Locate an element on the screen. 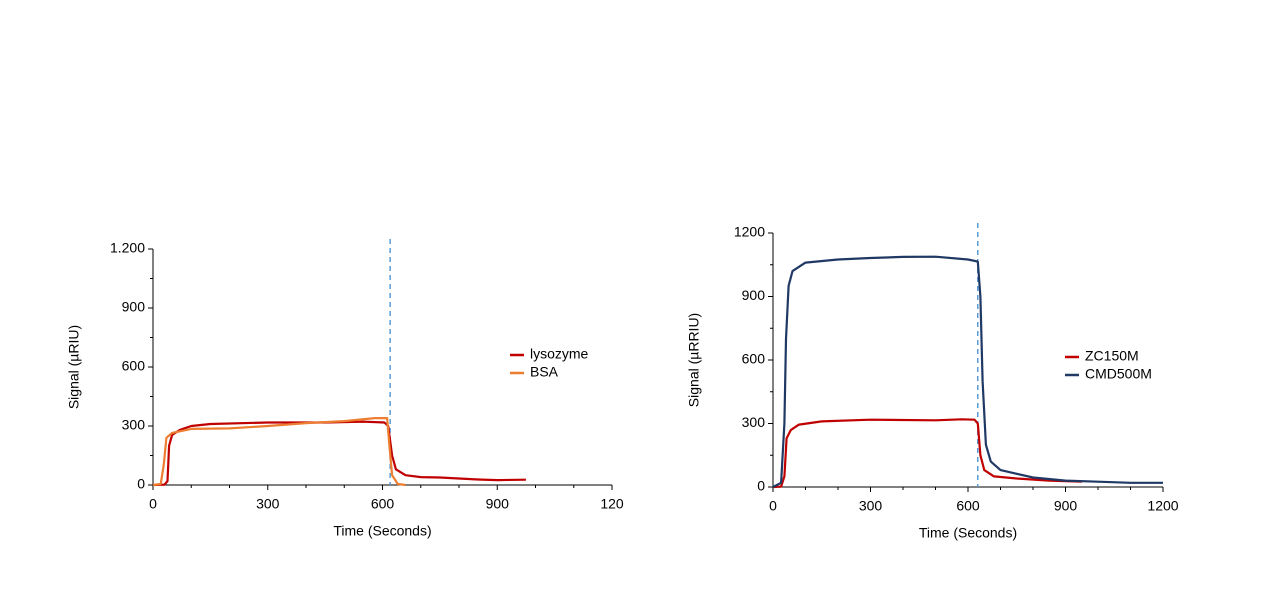  y-tick-label: 1200 is located at coordinates (749, 232).